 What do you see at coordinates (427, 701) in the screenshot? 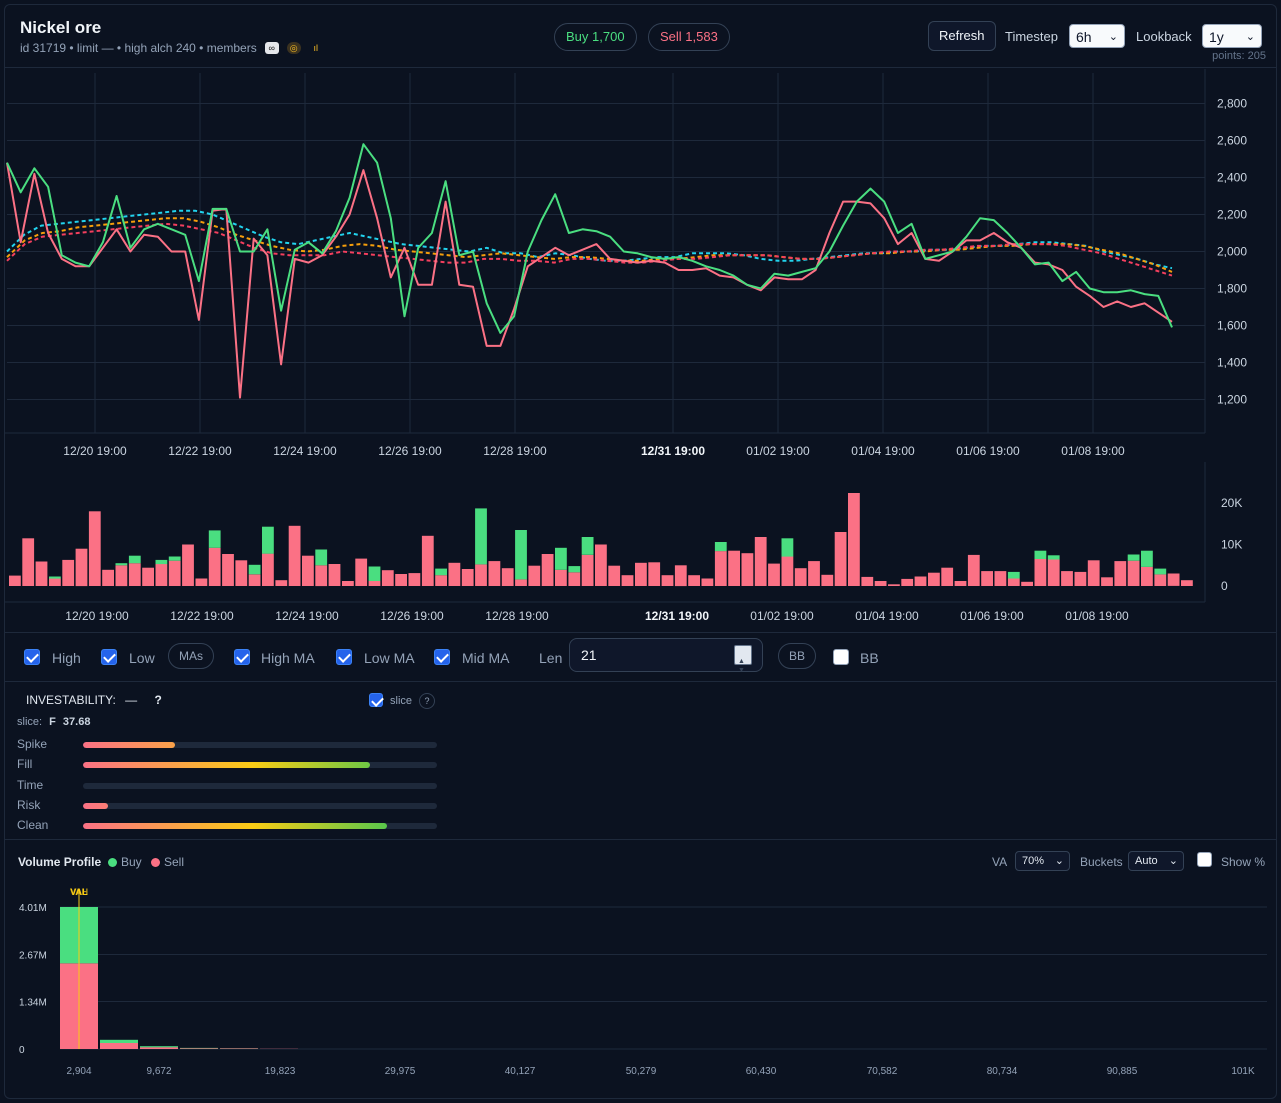
I see `help-icon: ?` at bounding box center [427, 701].